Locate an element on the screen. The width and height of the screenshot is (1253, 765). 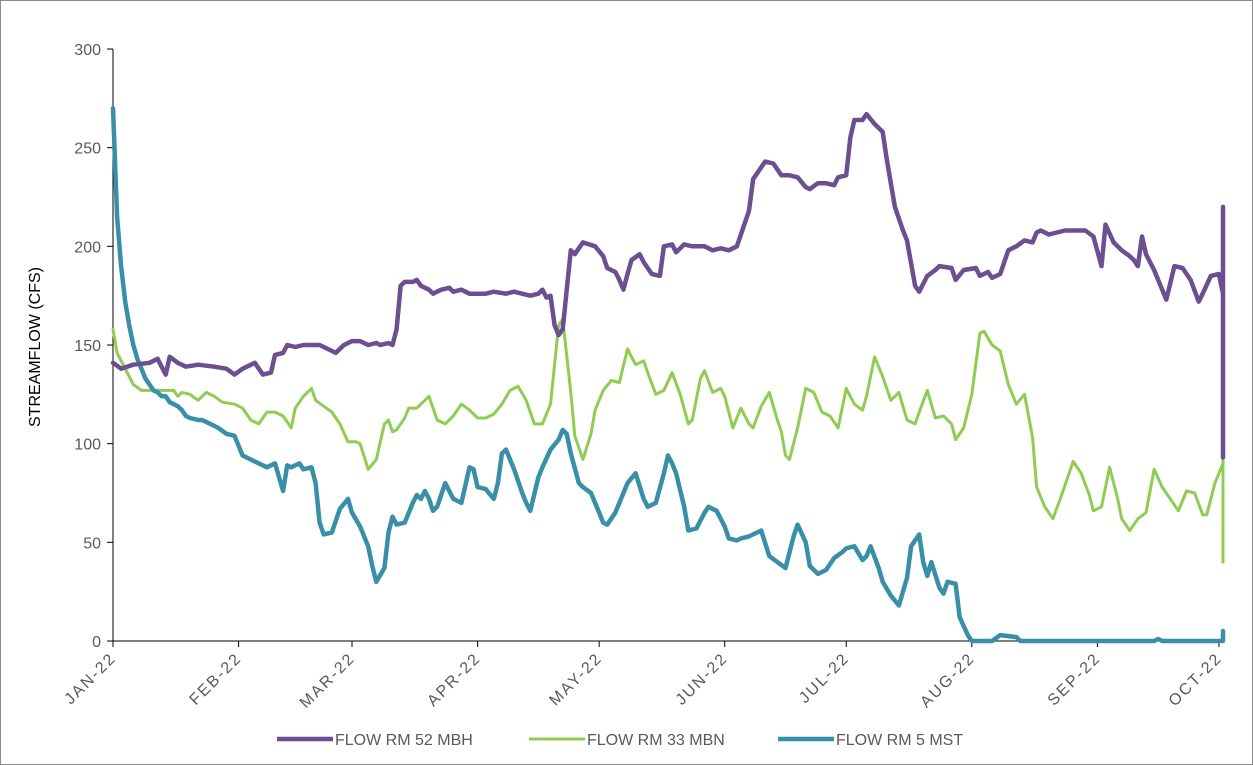
y-axis: 0 50 100 150 200 250 300 is located at coordinates (94, 346).